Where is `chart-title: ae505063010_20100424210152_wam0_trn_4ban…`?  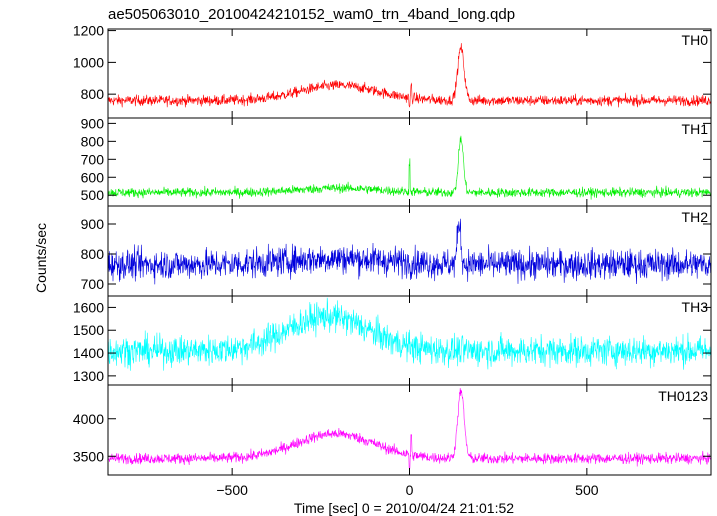 chart-title: ae505063010_20100424210152_wam0_trn_4ban… is located at coordinates (311, 14).